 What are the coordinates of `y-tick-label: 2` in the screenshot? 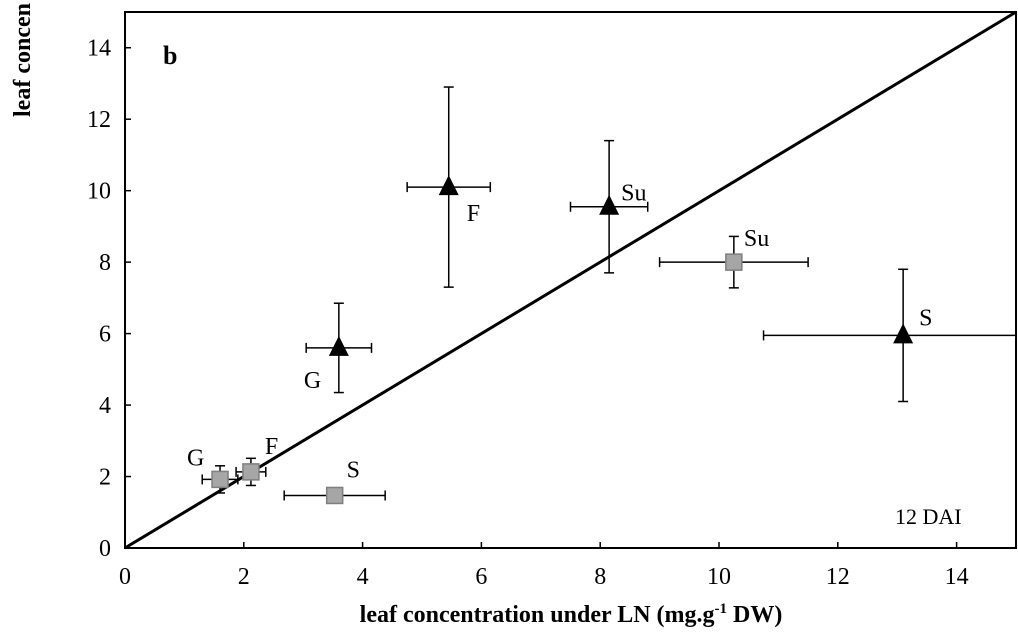 It's located at (105, 478).